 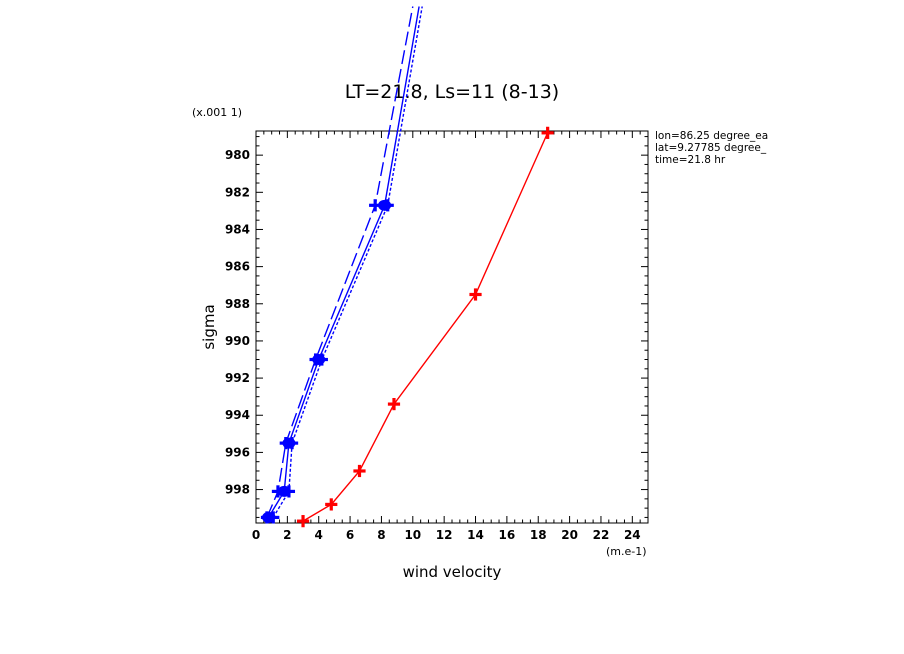 I want to click on annotation-line: time=21.8 hr, so click(x=690, y=160).